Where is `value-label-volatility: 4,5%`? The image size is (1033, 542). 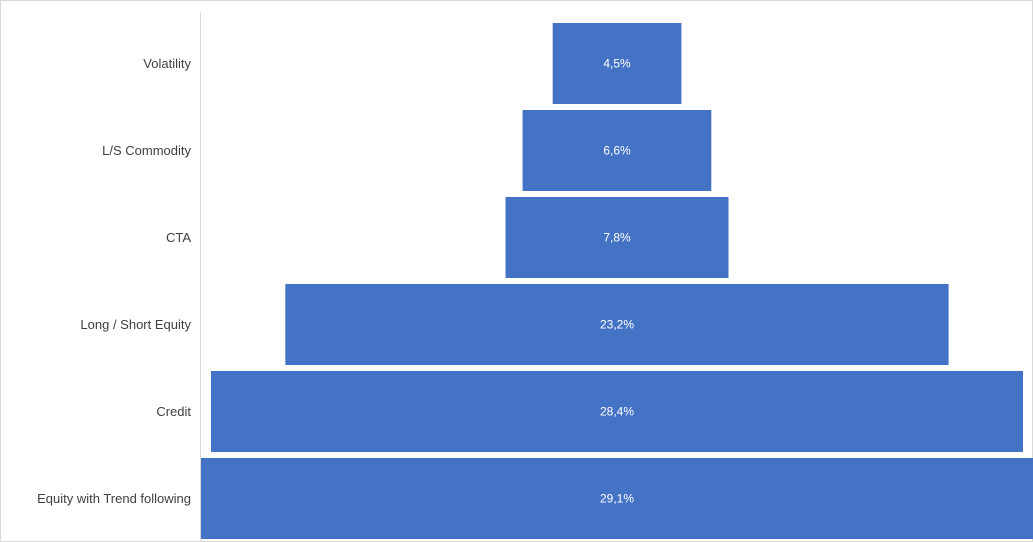 value-label-volatility: 4,5% is located at coordinates (617, 64).